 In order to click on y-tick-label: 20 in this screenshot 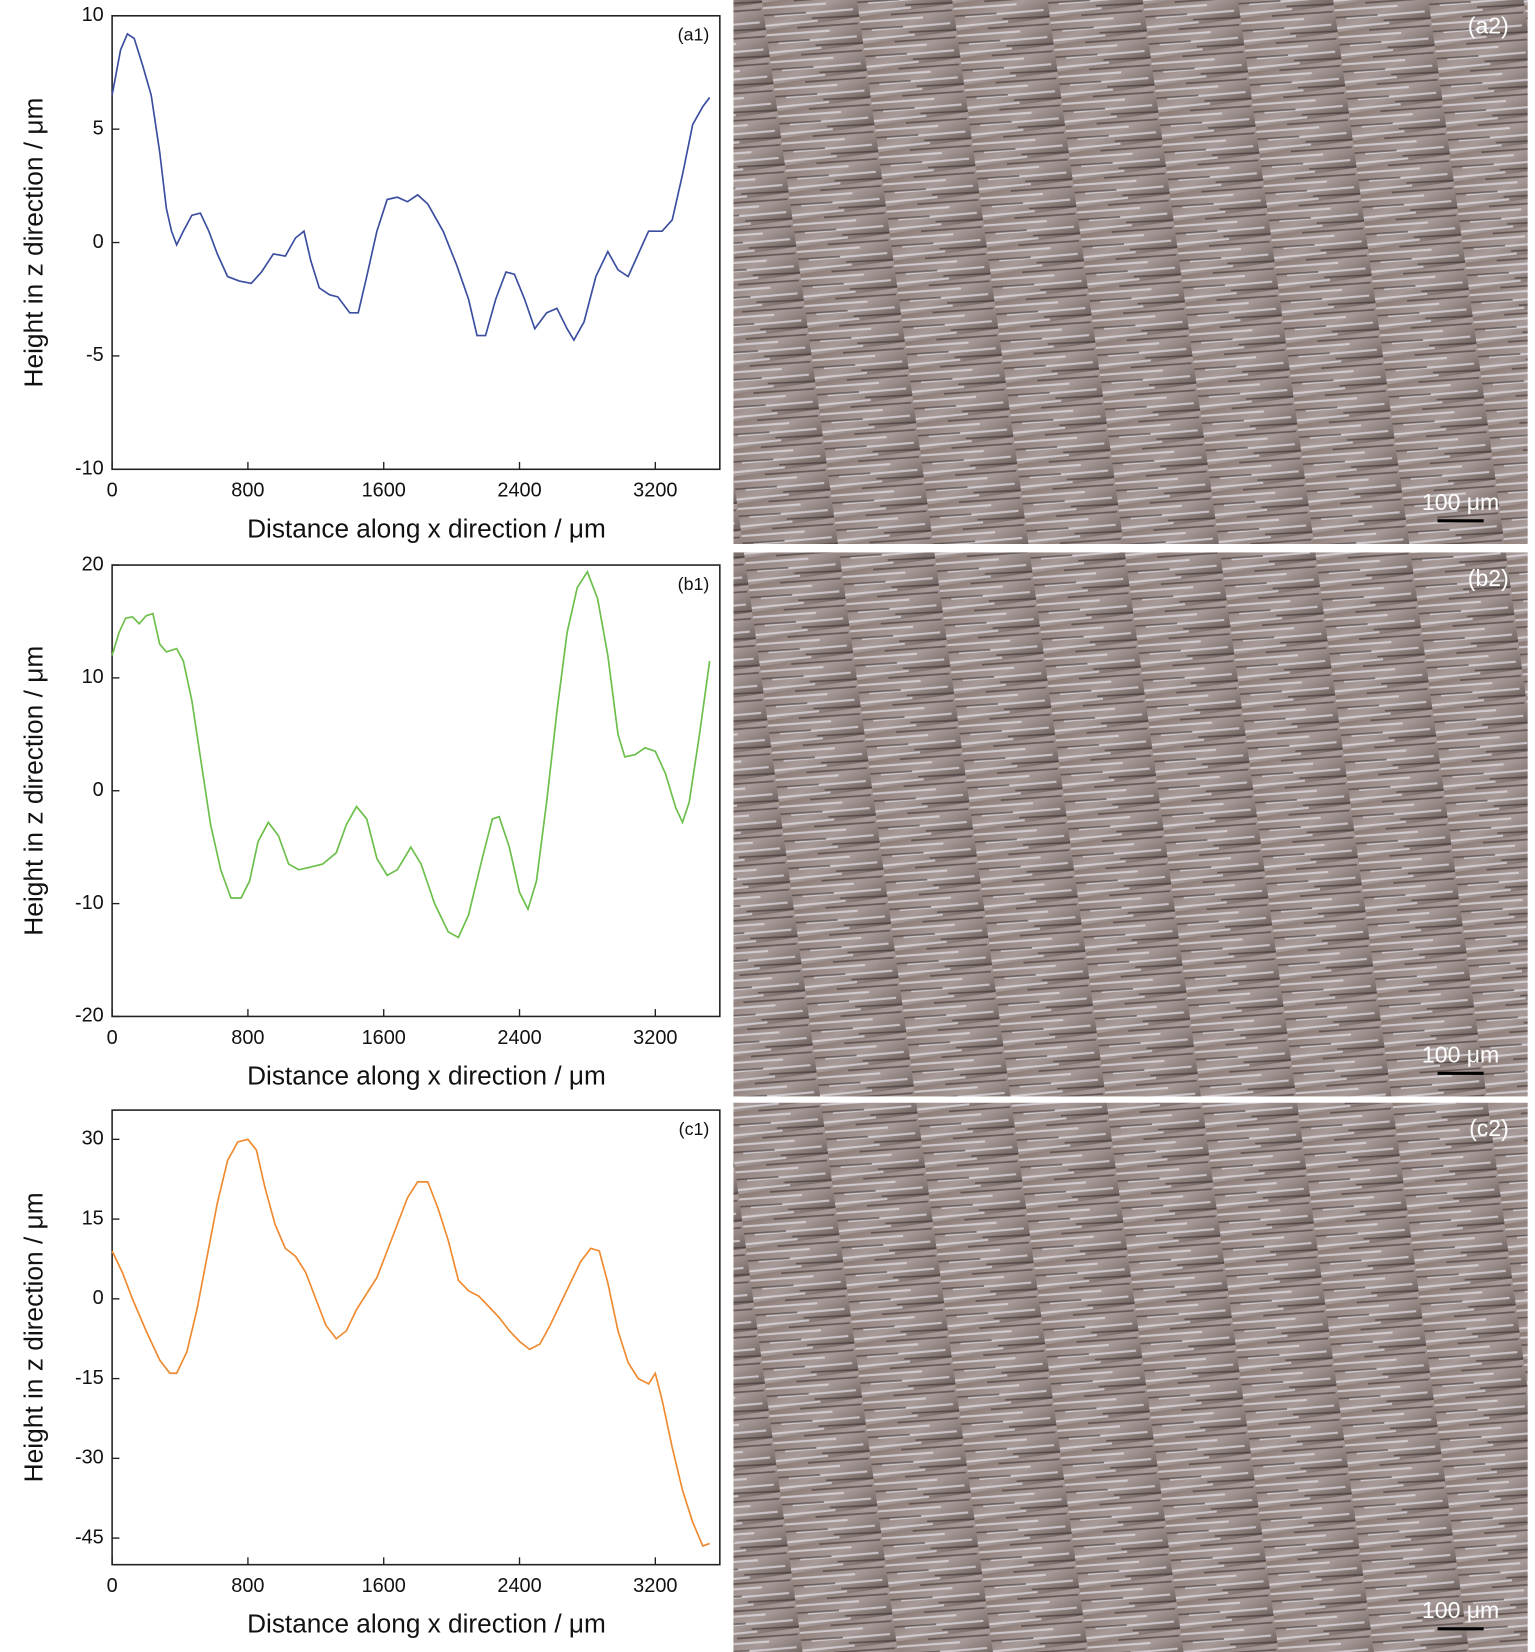, I will do `click(93, 564)`.